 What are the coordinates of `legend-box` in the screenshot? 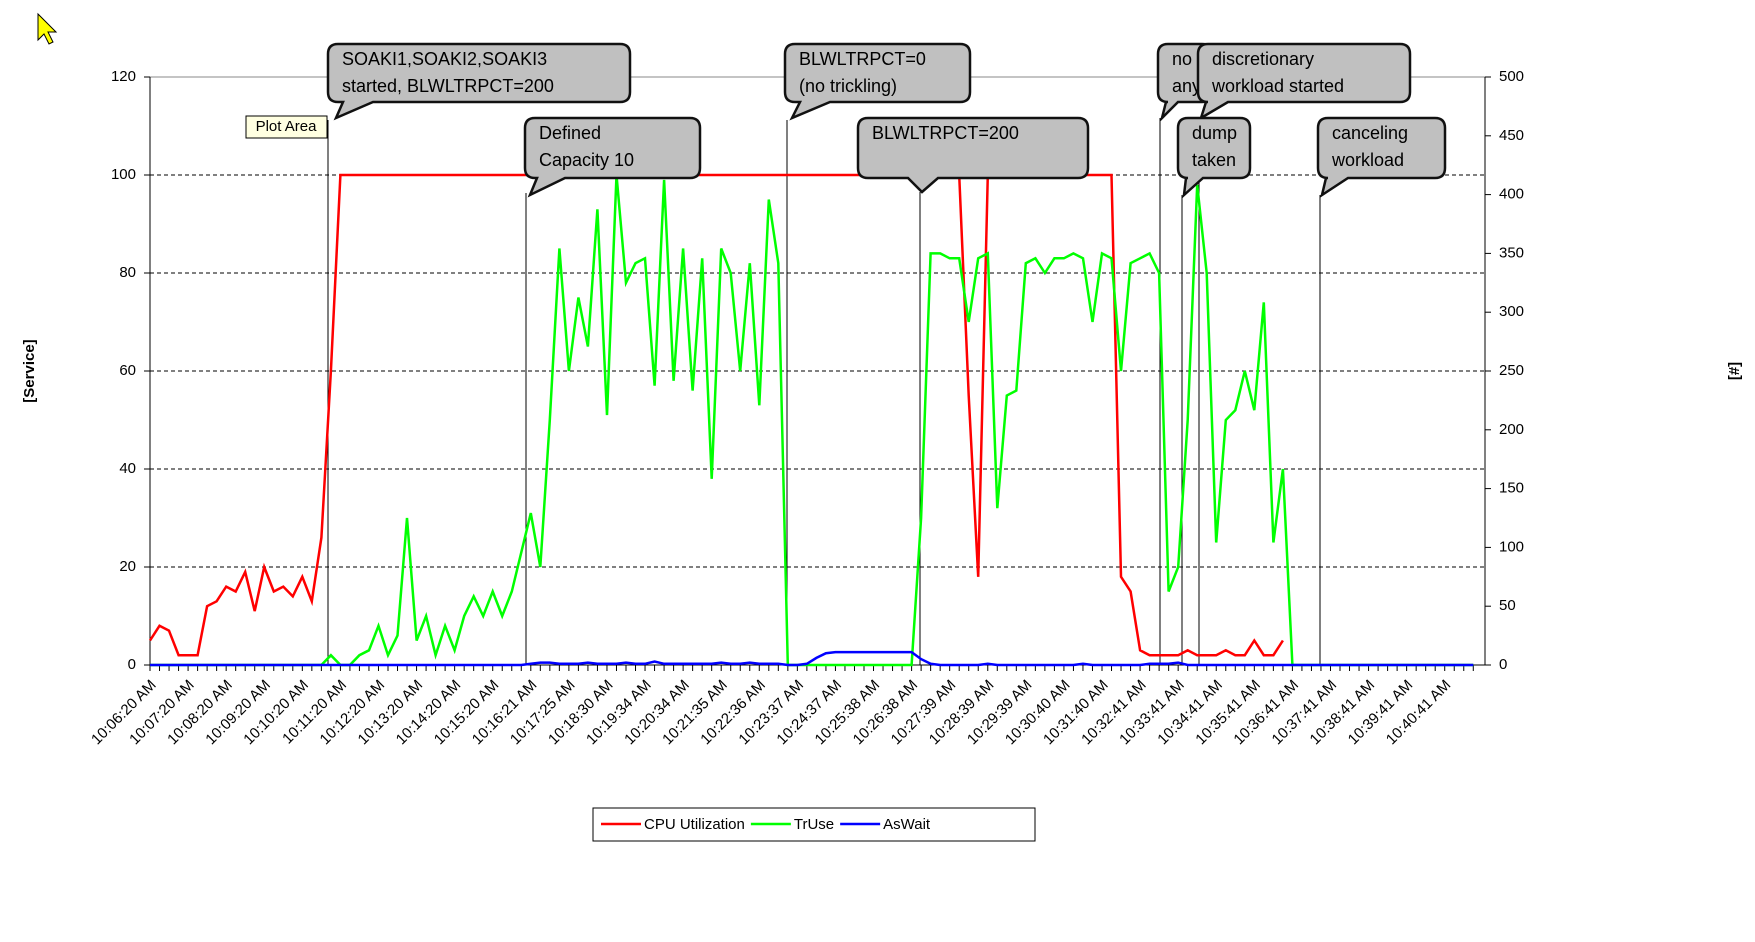 It's located at (814, 824).